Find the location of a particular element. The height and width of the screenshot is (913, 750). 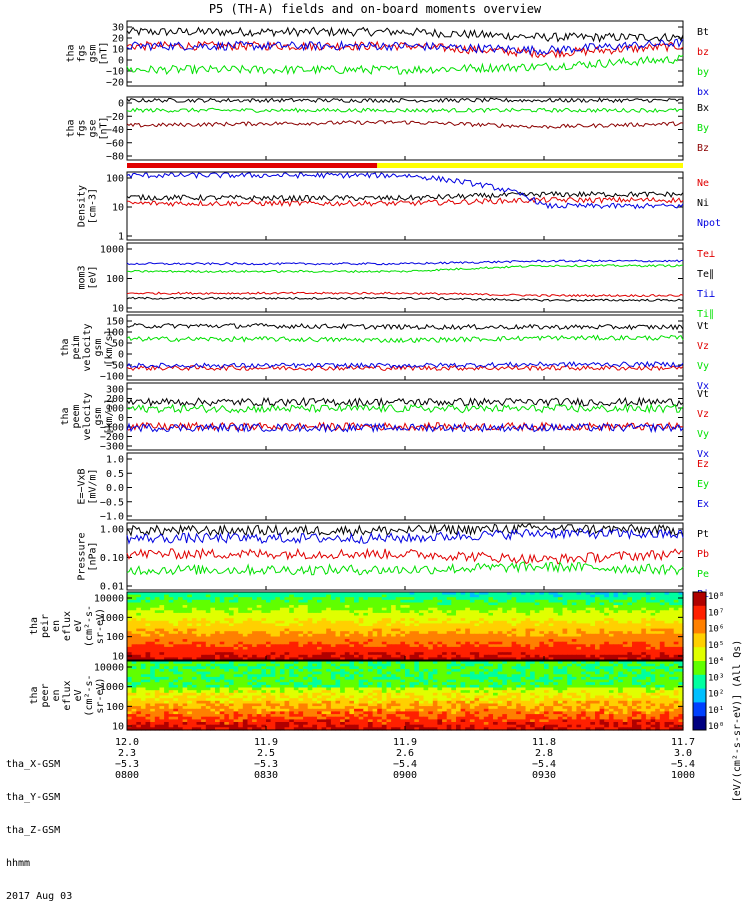

series-By is located at coordinates (405, 110).